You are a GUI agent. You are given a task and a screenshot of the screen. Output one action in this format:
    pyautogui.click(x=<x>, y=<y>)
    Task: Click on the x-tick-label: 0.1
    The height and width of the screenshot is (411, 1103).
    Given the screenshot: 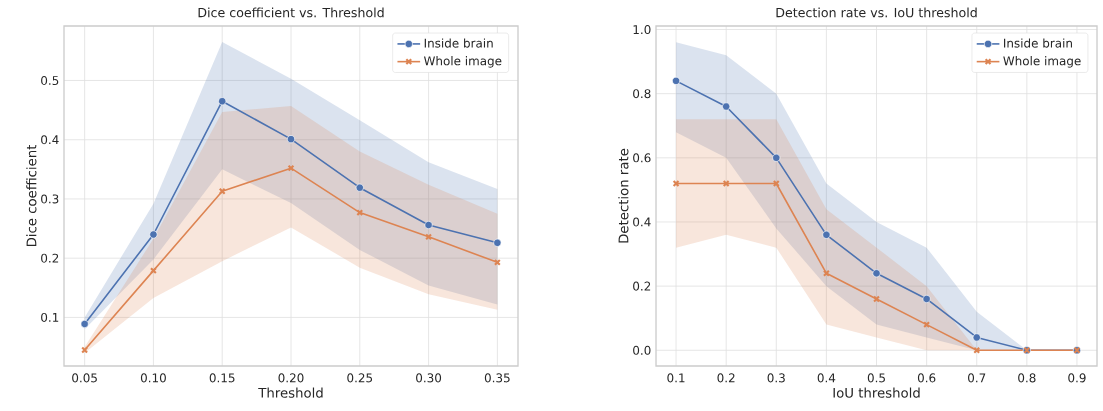 What is the action you would take?
    pyautogui.click(x=676, y=378)
    